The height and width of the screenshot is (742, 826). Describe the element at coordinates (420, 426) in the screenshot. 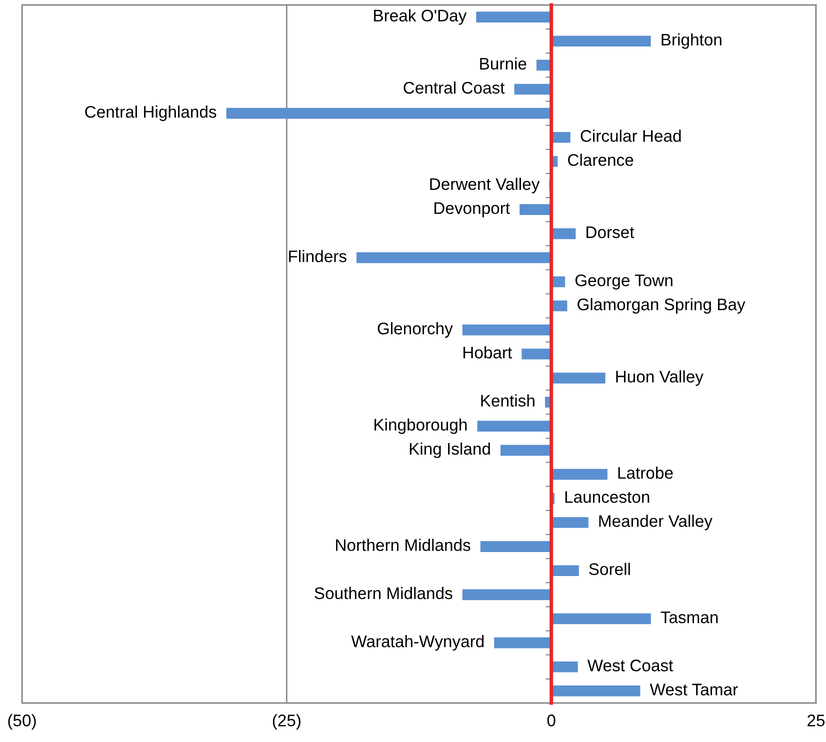

I see `y-tick-label: Kingborough` at that location.